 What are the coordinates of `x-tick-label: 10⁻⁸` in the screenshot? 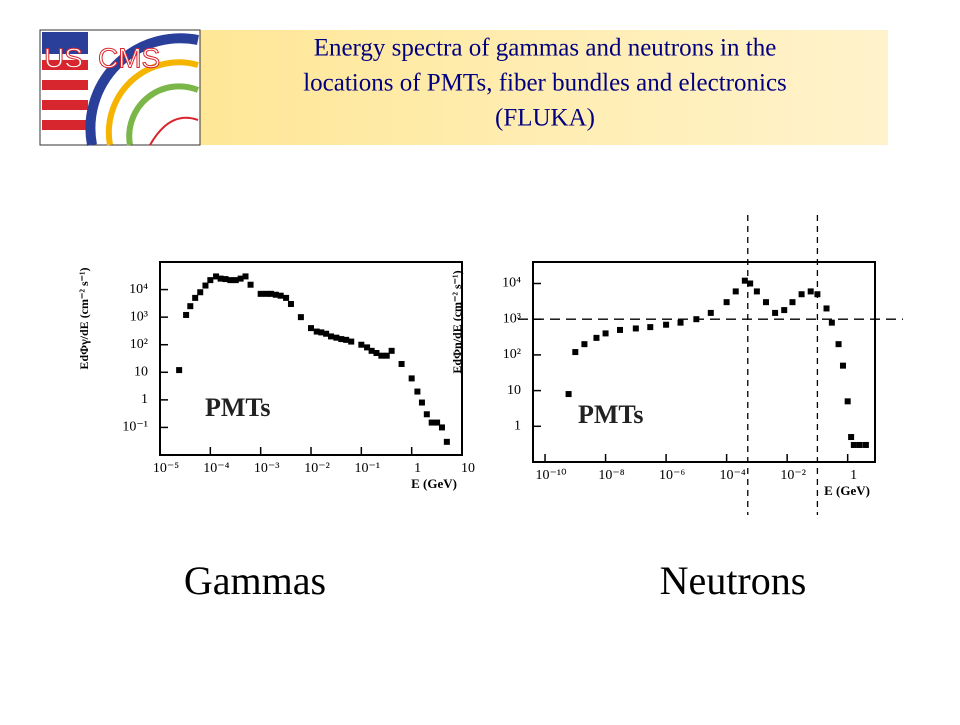 It's located at (611, 475).